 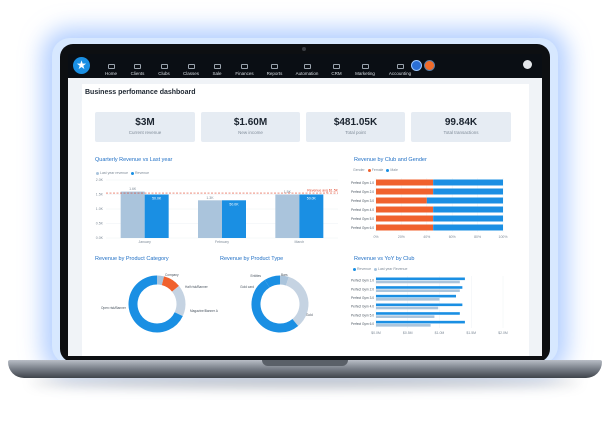 I want to click on sale-icon, so click(x=217, y=66).